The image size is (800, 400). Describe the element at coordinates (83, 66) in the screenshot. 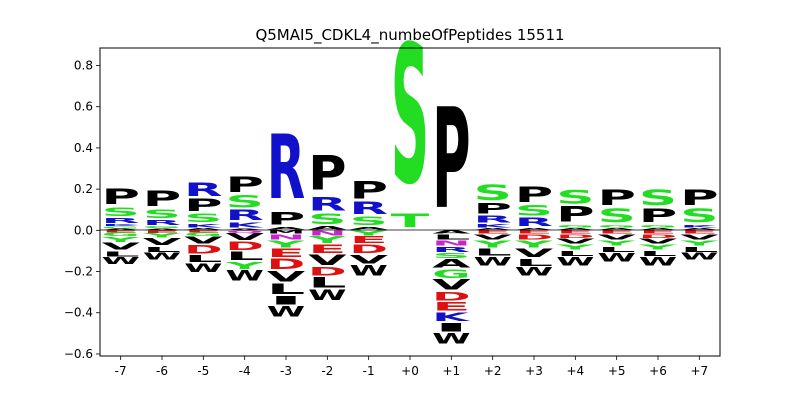

I see `y-tick-label: 0.8` at that location.